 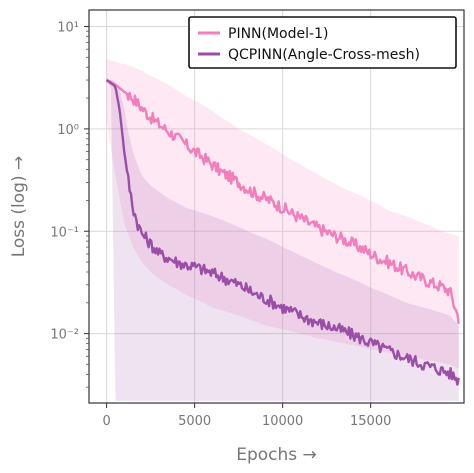 What do you see at coordinates (64, 335) in the screenshot?
I see `y-tick-label: 10⁻²` at bounding box center [64, 335].